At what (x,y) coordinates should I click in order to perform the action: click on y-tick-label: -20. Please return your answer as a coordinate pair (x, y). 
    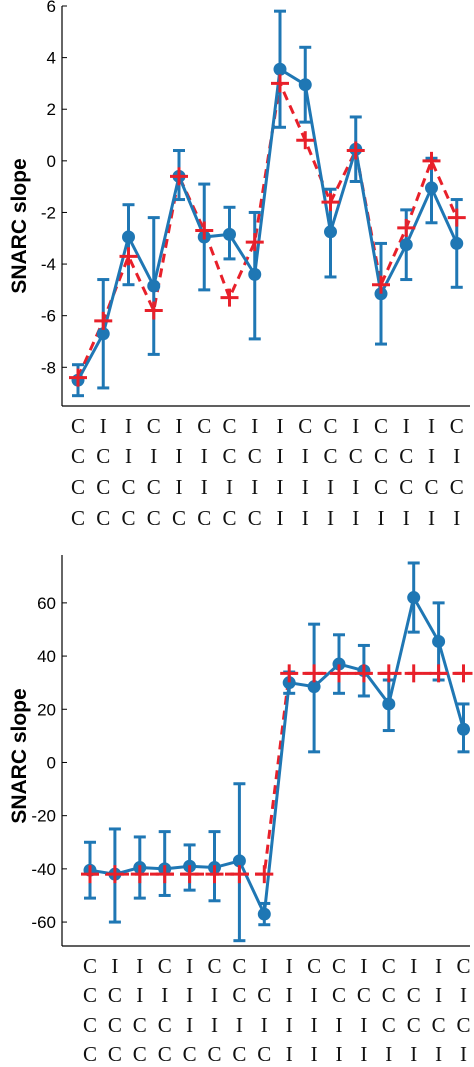
    Looking at the image, I should click on (43, 816).